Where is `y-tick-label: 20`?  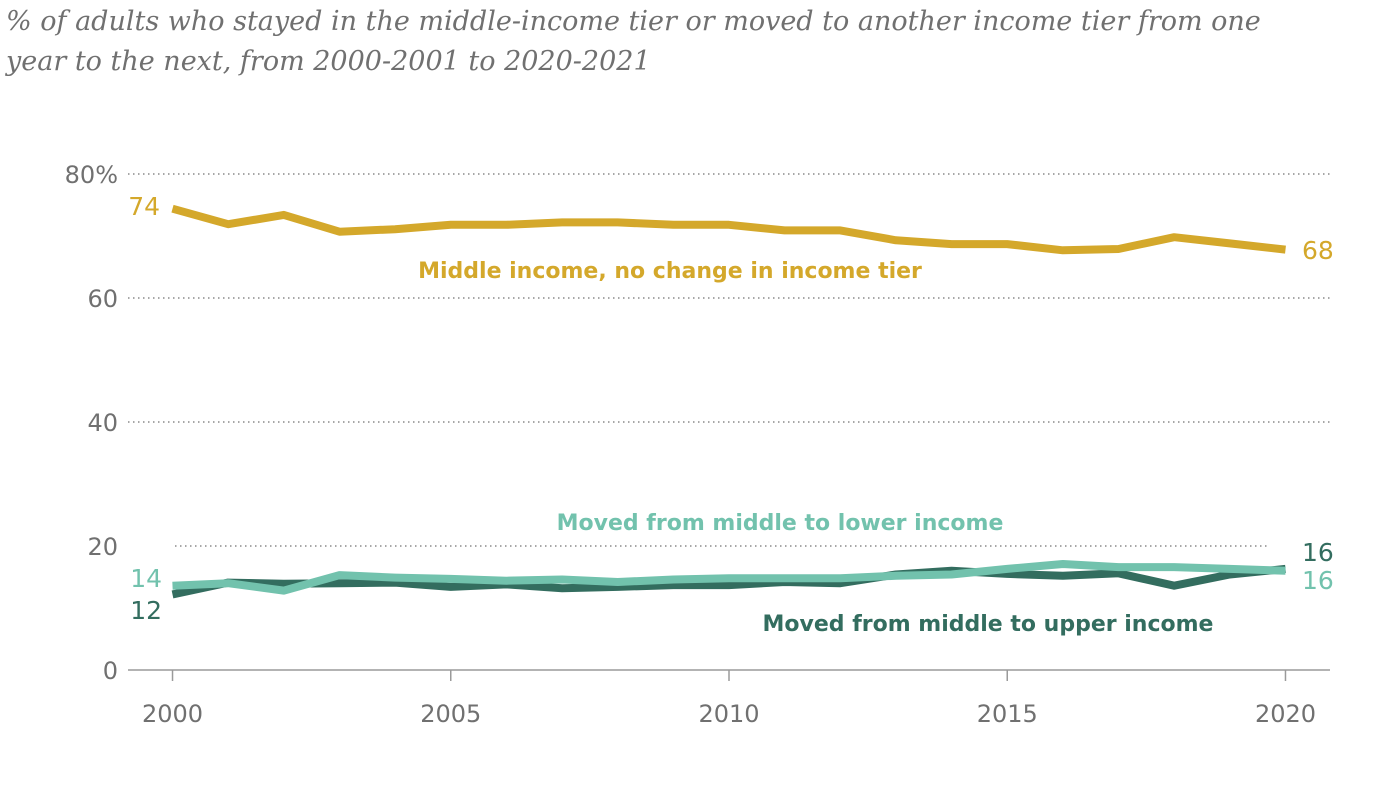 y-tick-label: 20 is located at coordinates (102, 547).